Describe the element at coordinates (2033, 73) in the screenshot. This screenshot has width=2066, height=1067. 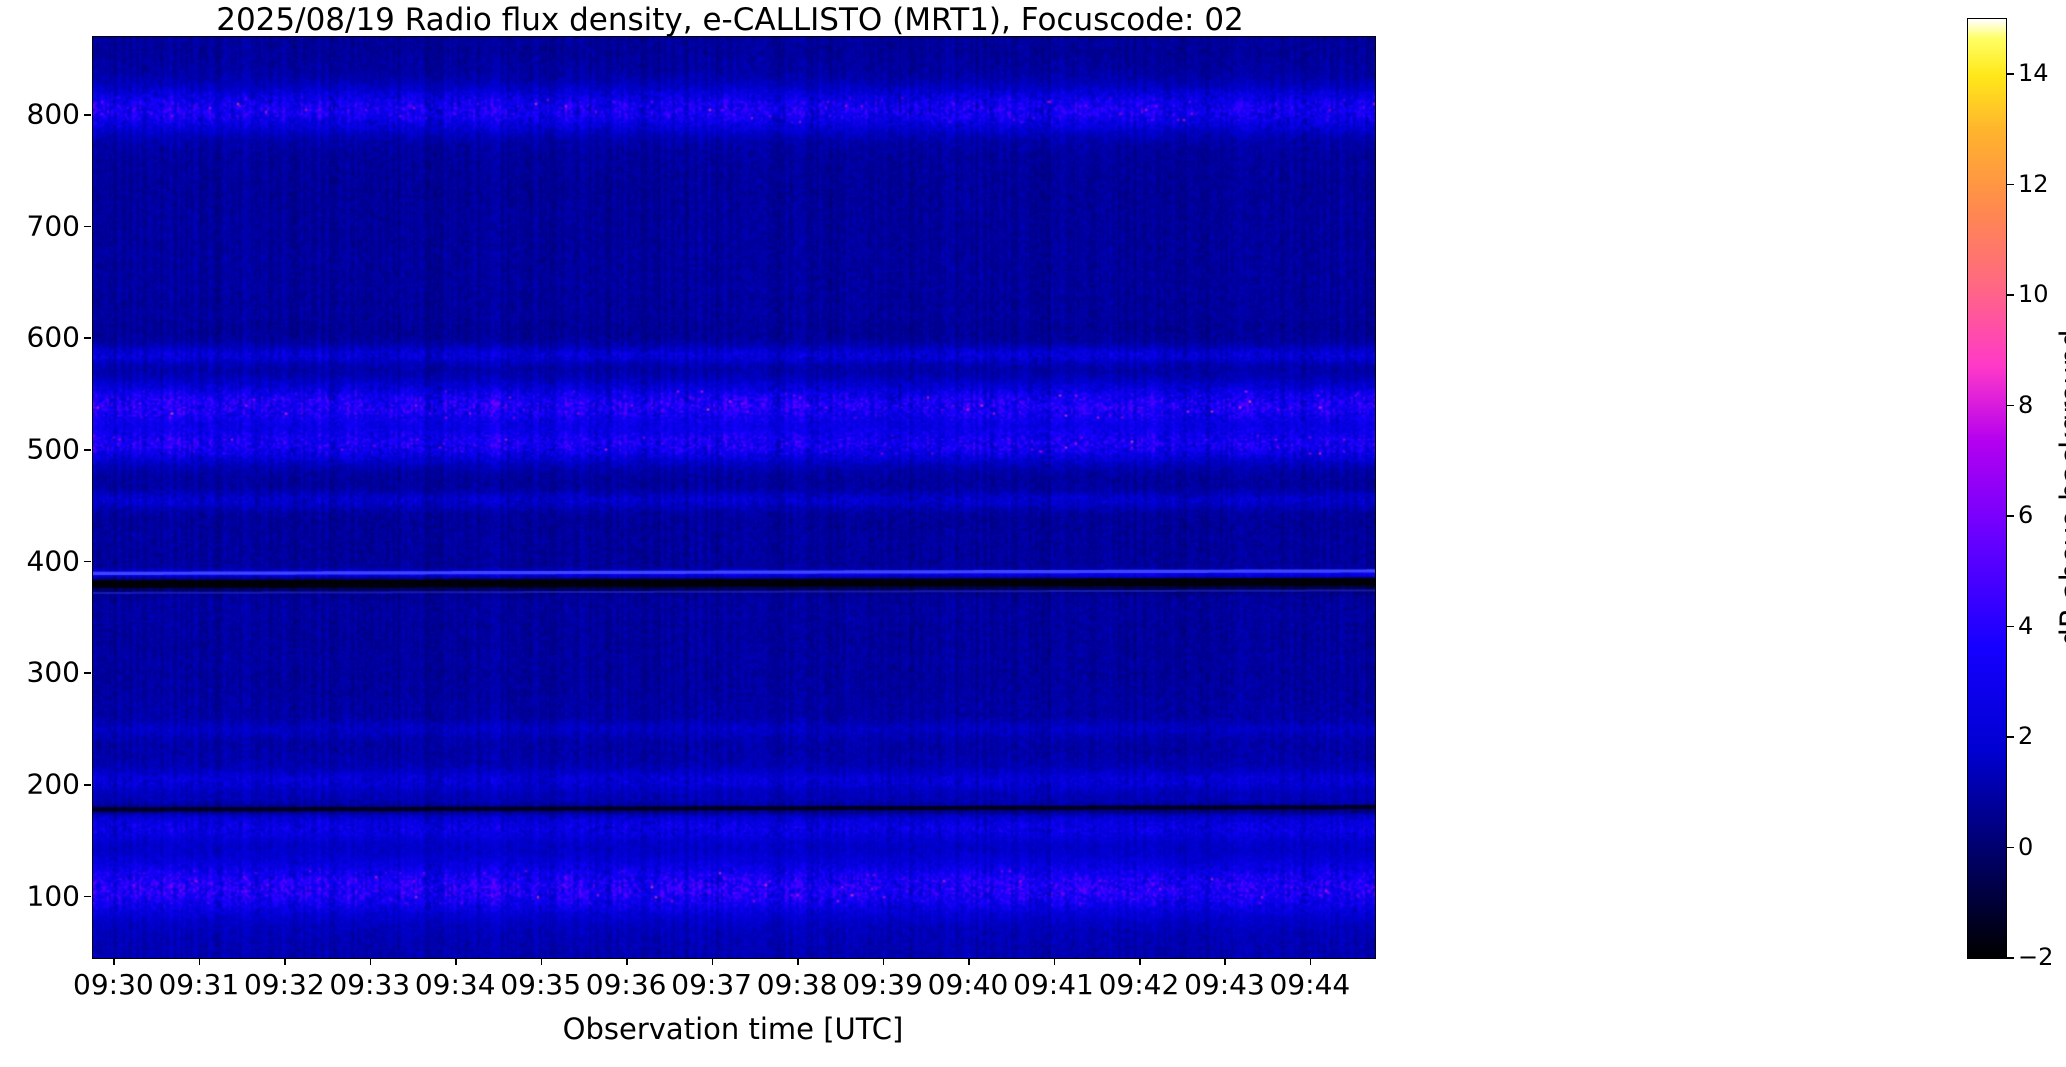
I see `colorbar-tick-label: 14` at that location.